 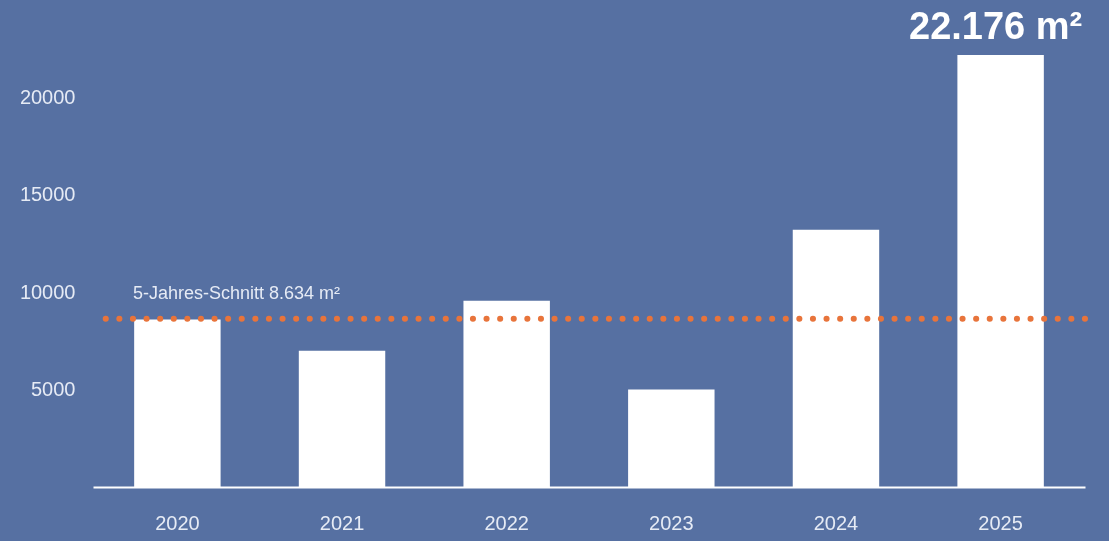 What do you see at coordinates (47, 291) in the screenshot?
I see `y-tick-label: 10000` at bounding box center [47, 291].